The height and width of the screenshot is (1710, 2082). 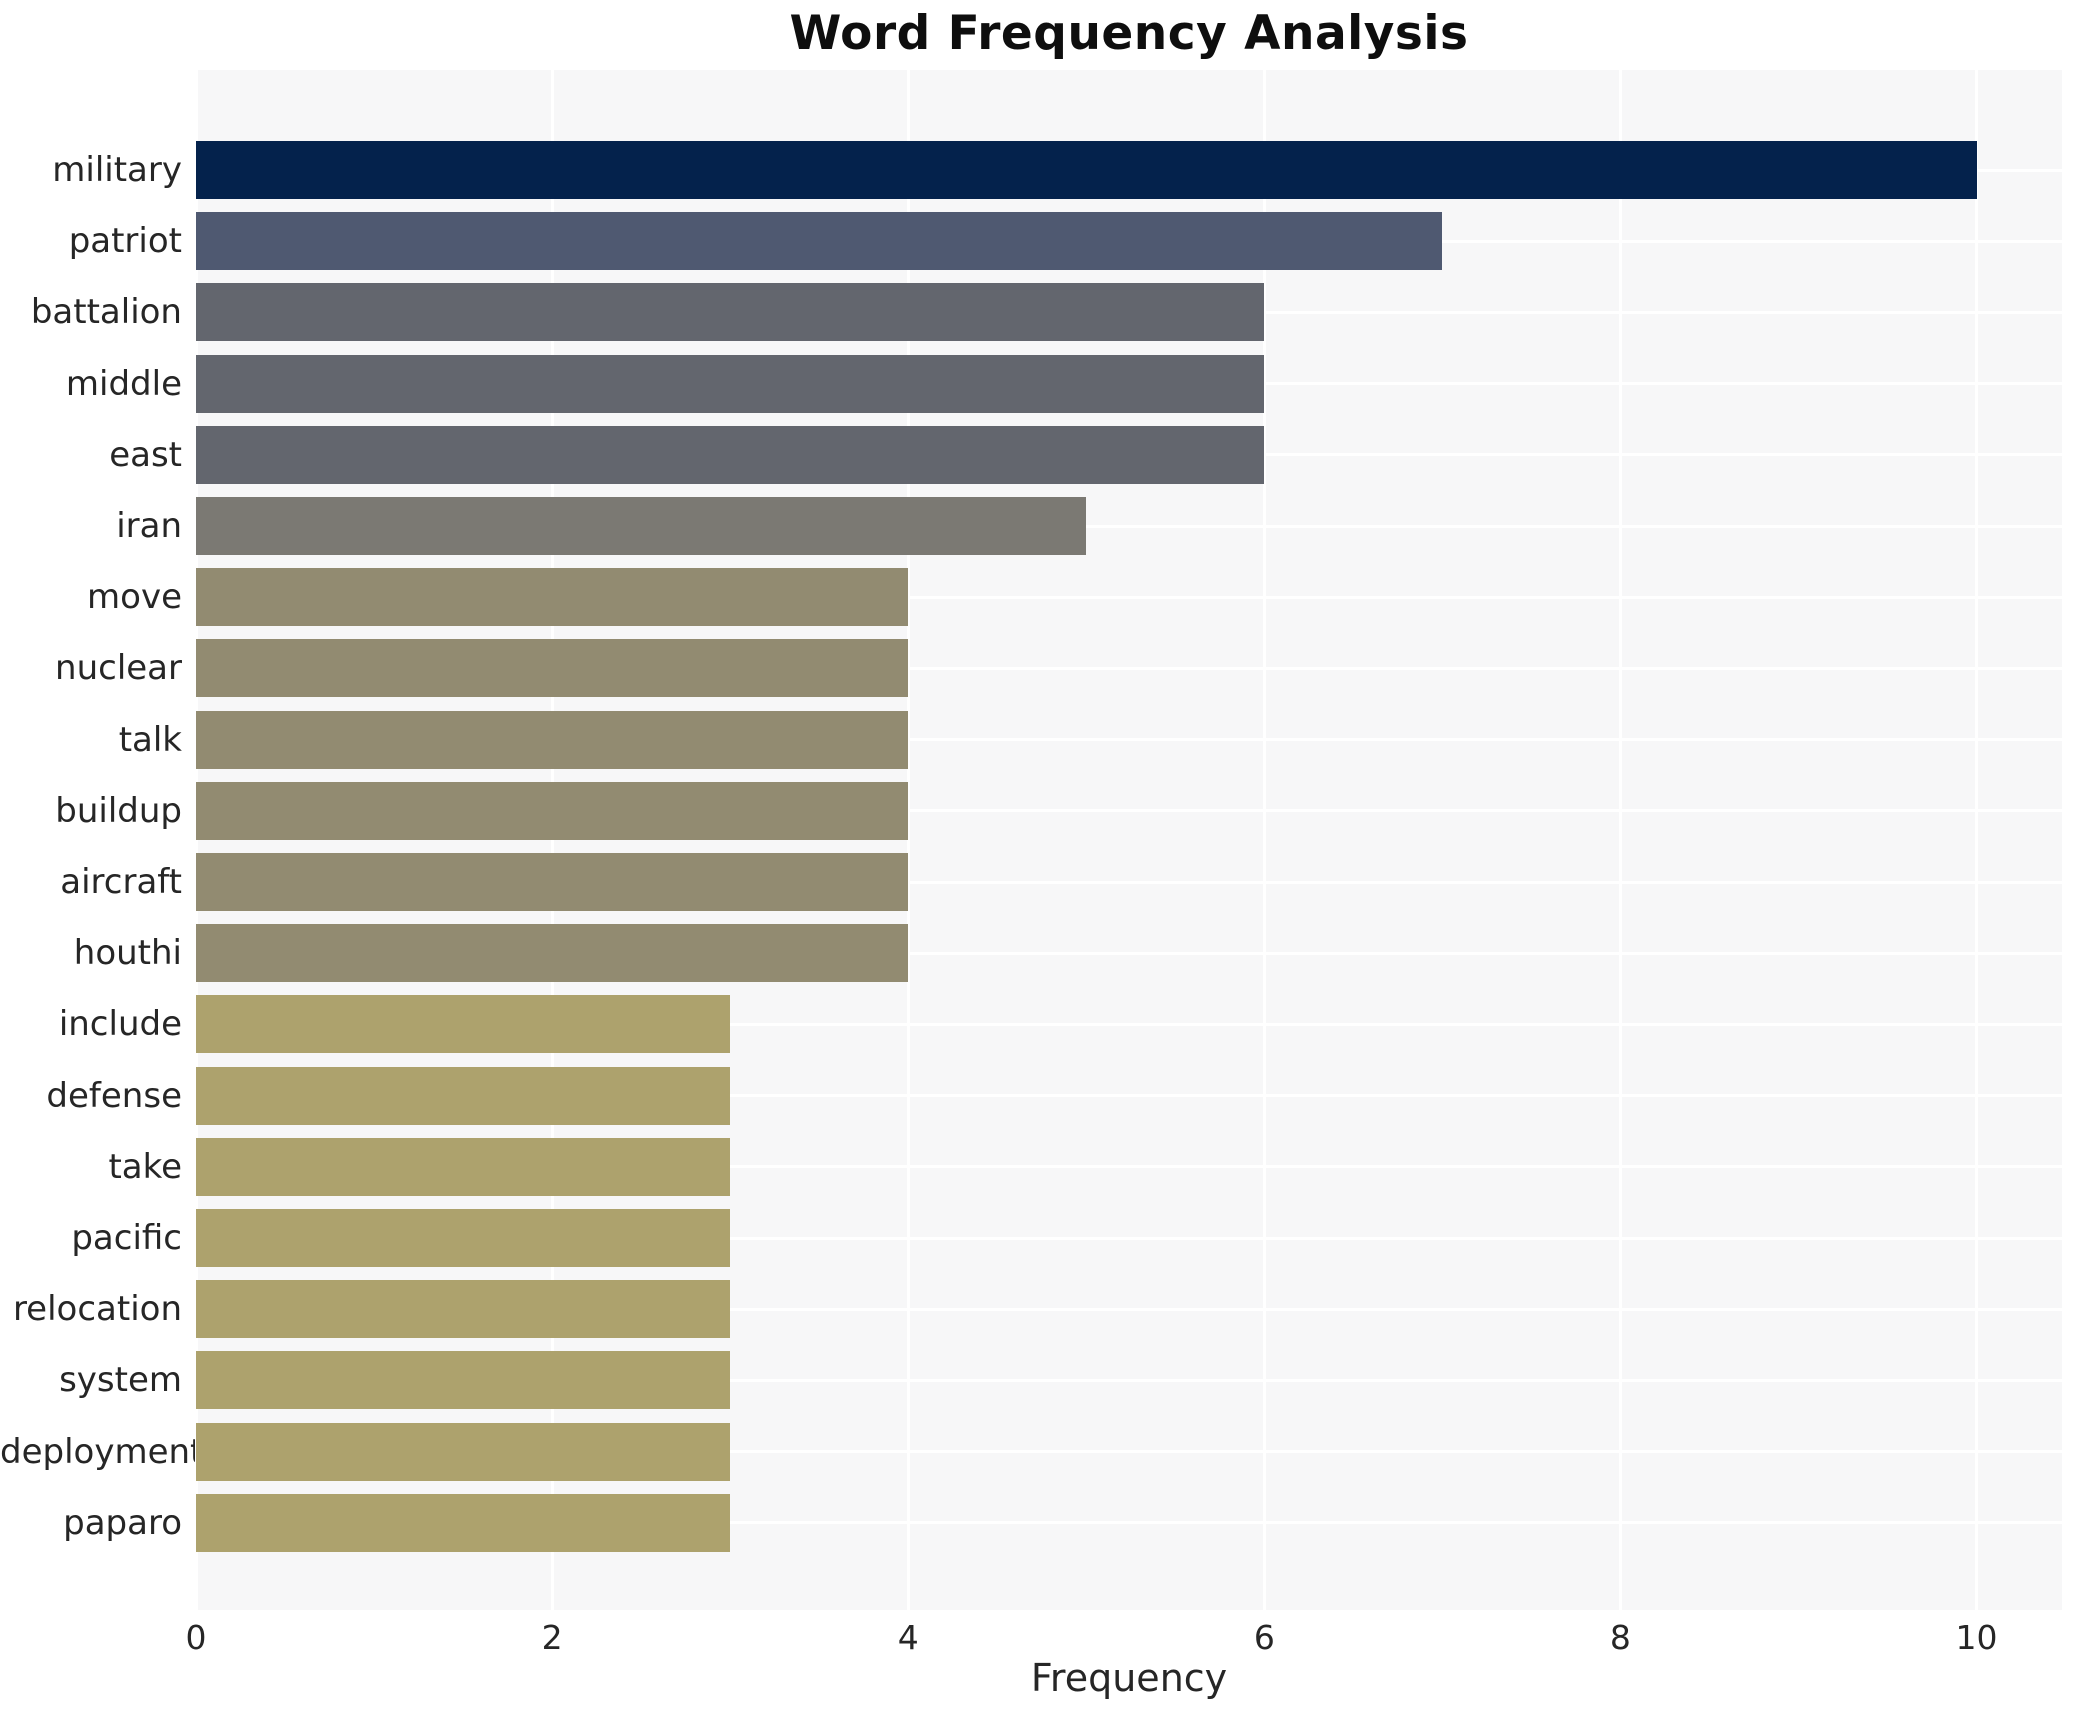 I want to click on bar-move, so click(x=552, y=597).